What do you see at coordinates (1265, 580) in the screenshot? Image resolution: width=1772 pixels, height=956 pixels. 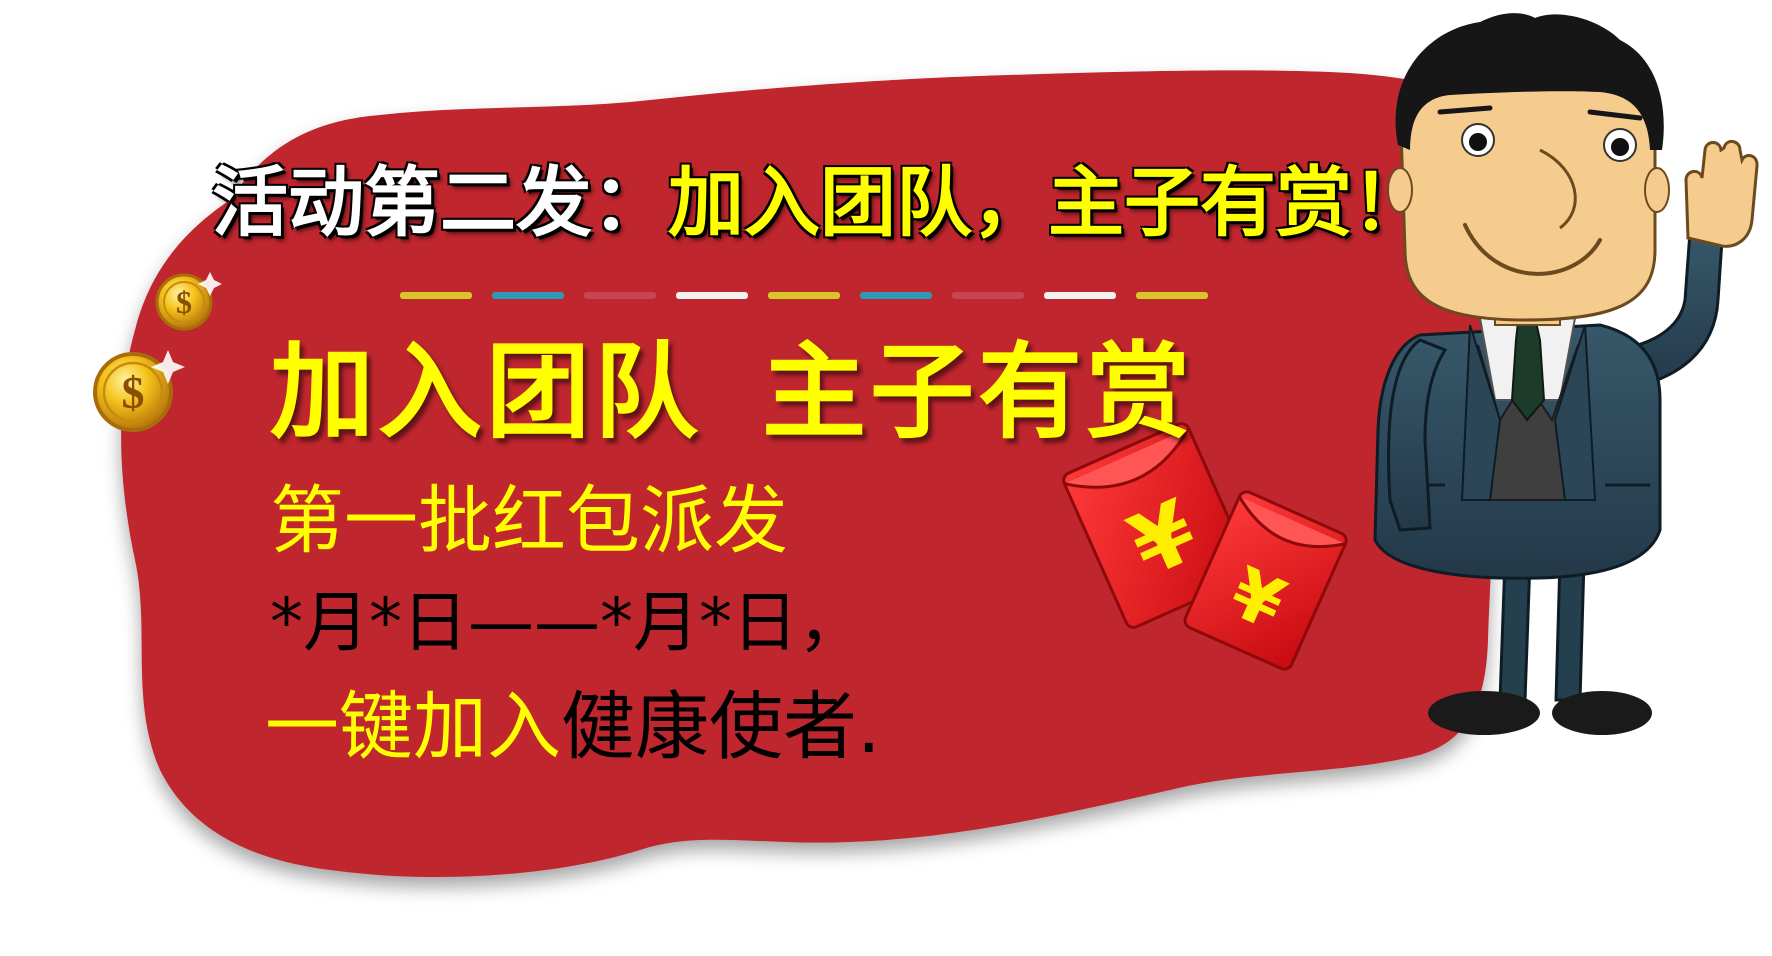 I see `red-envelope-front-icon: ¥` at bounding box center [1265, 580].